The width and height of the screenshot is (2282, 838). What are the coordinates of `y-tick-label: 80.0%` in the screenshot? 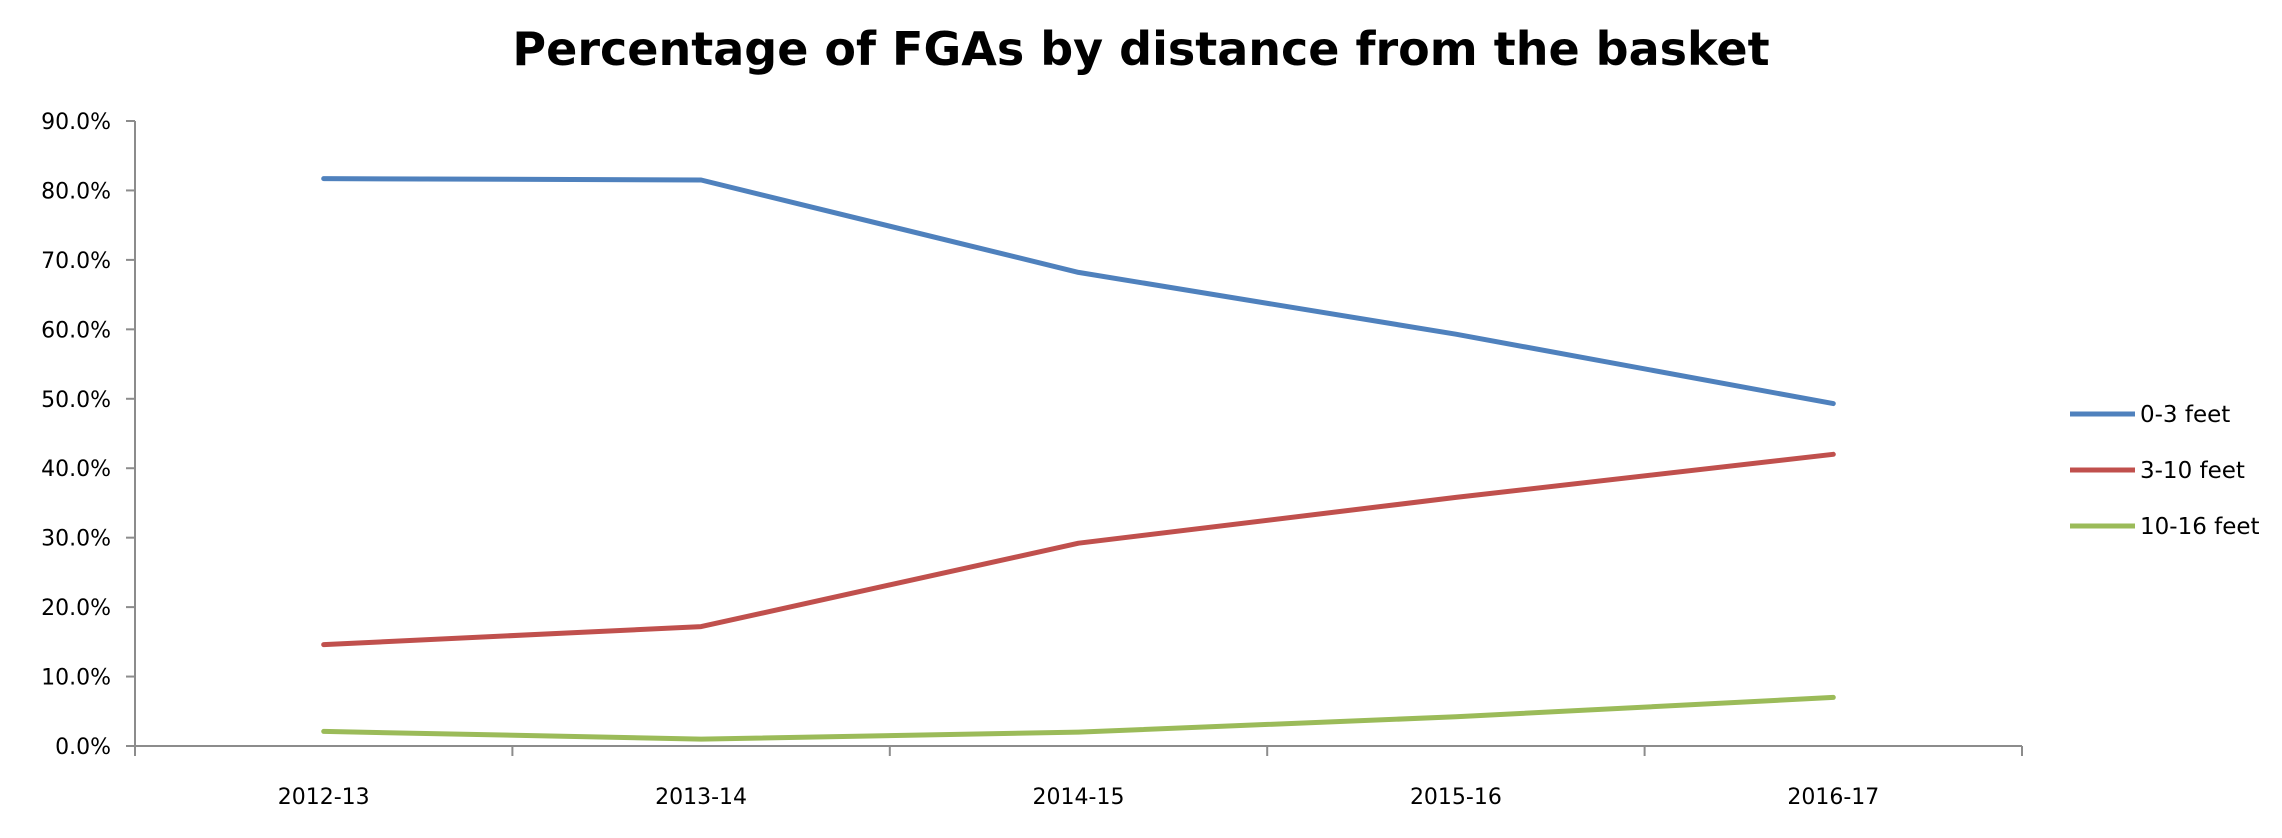 It's located at (76, 191).